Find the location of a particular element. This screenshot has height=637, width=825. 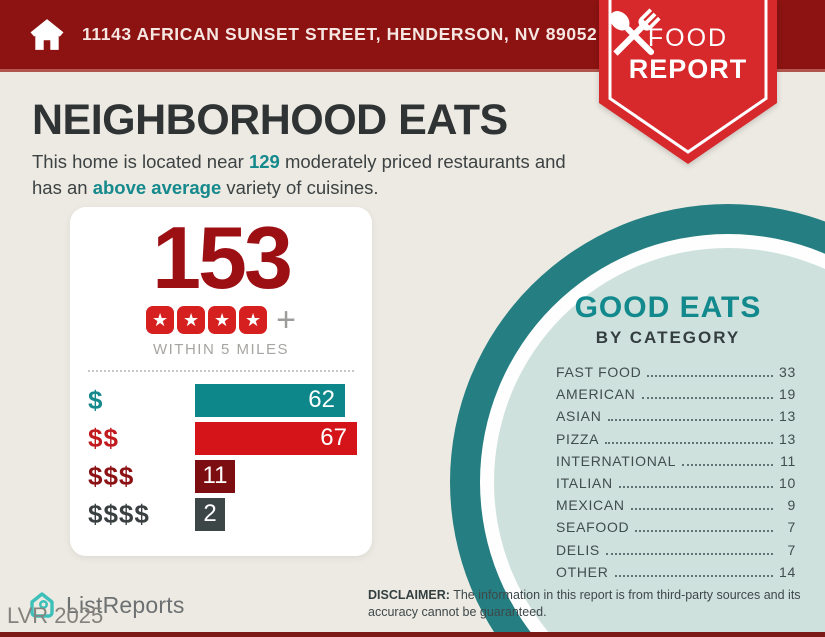

bar-track: 67 is located at coordinates (276, 438).